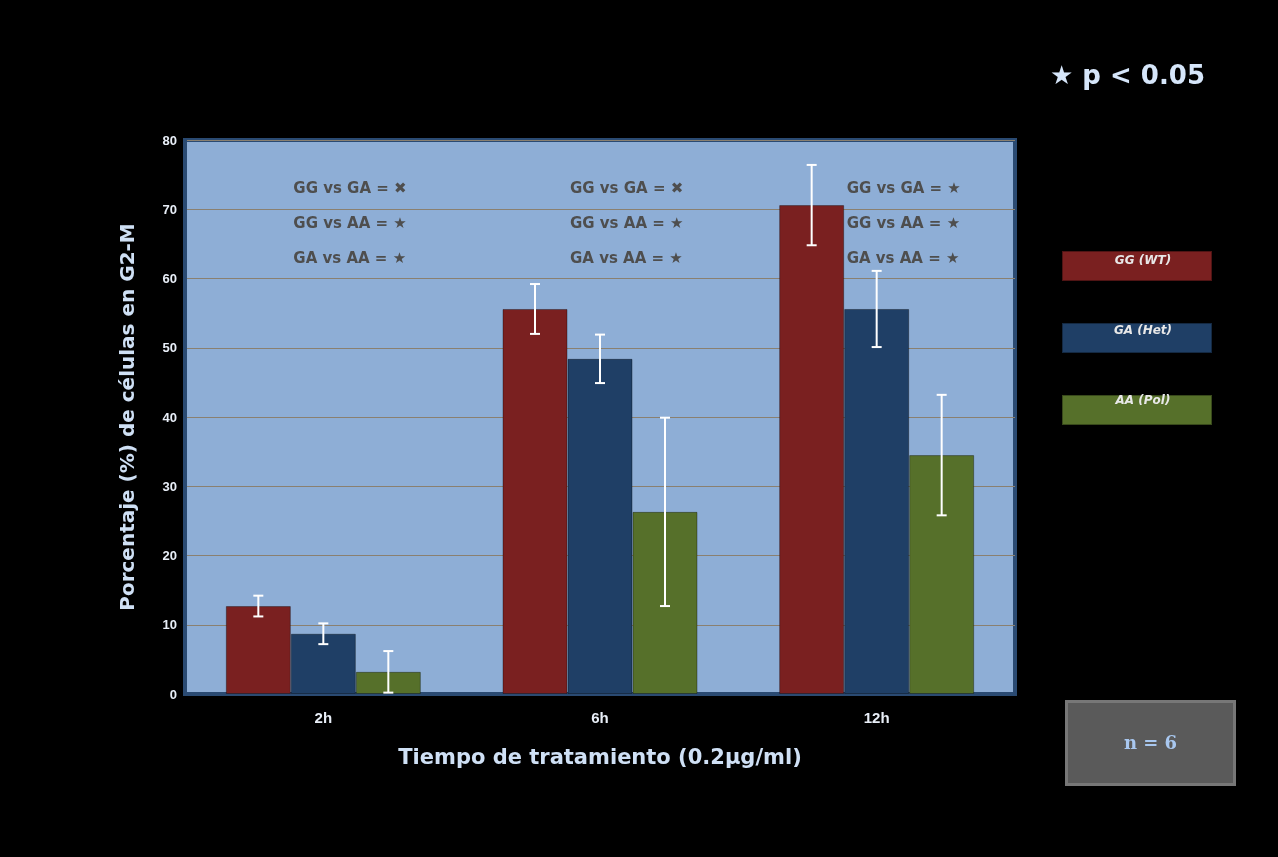 The image size is (1278, 857). What do you see at coordinates (876, 717) in the screenshot?
I see `x-tick-label: 12h` at bounding box center [876, 717].